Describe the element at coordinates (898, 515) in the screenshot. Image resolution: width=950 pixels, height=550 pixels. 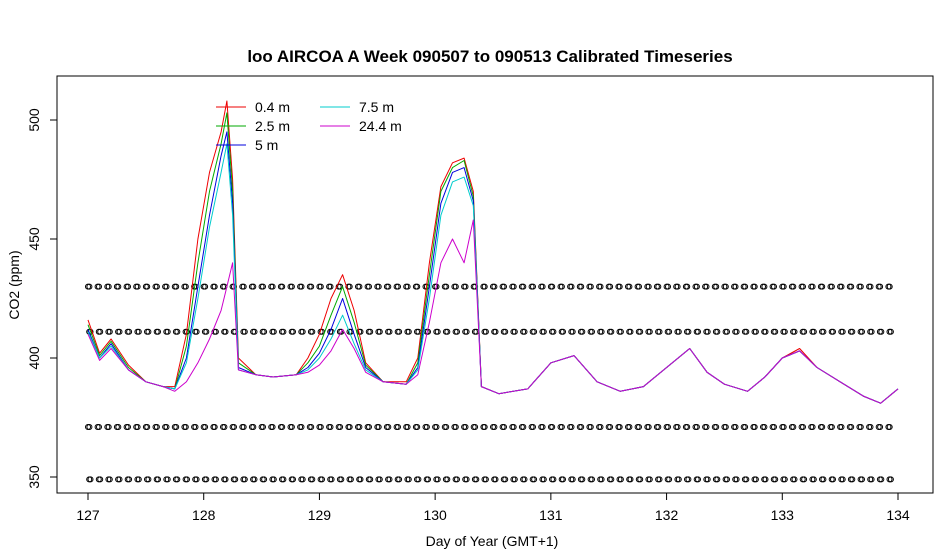
I see `x-tick-label: 134` at that location.